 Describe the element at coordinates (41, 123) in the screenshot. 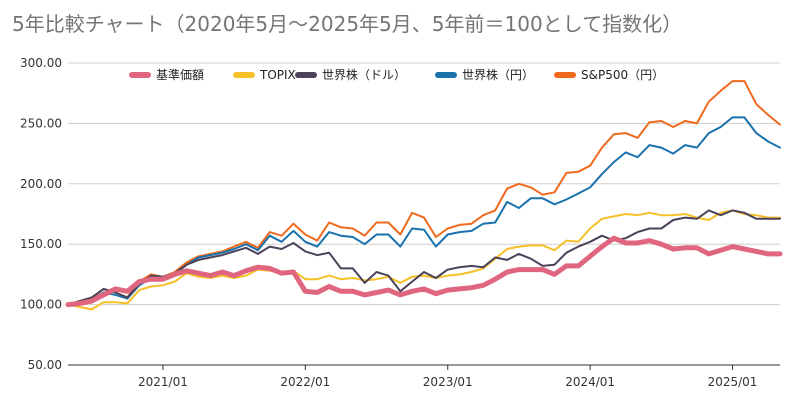

I see `y-tick-label: 250.00` at that location.